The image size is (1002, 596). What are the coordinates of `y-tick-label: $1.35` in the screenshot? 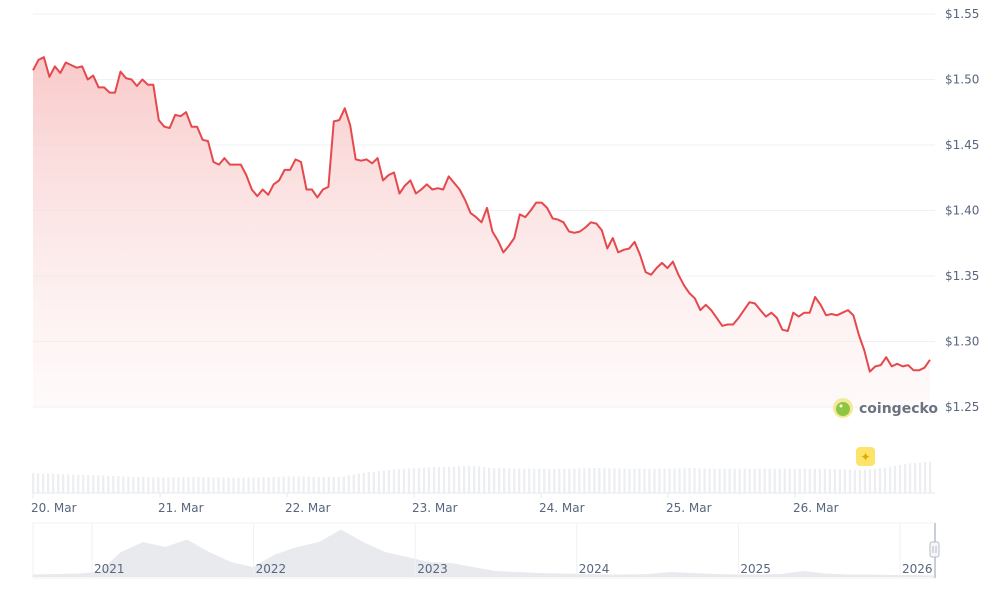 It's located at (962, 276).